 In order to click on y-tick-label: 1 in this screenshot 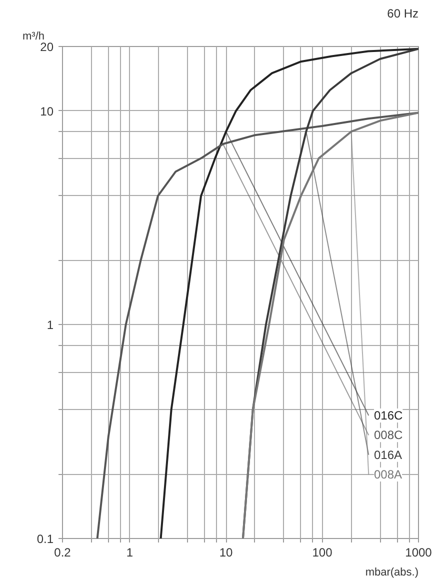, I will do `click(50, 325)`.